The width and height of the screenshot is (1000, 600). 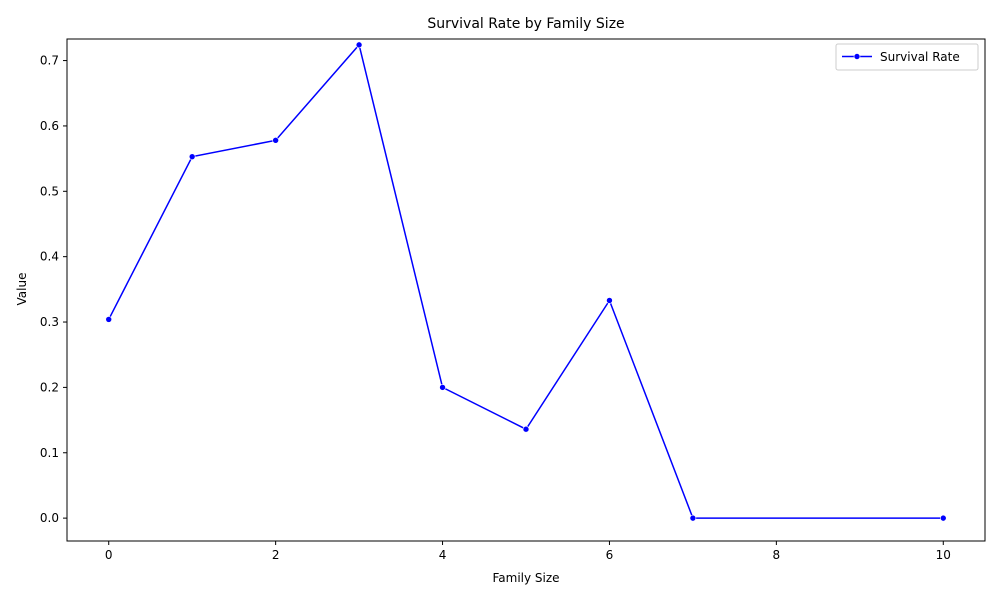 I want to click on x-tick-label: 6, so click(x=610, y=555).